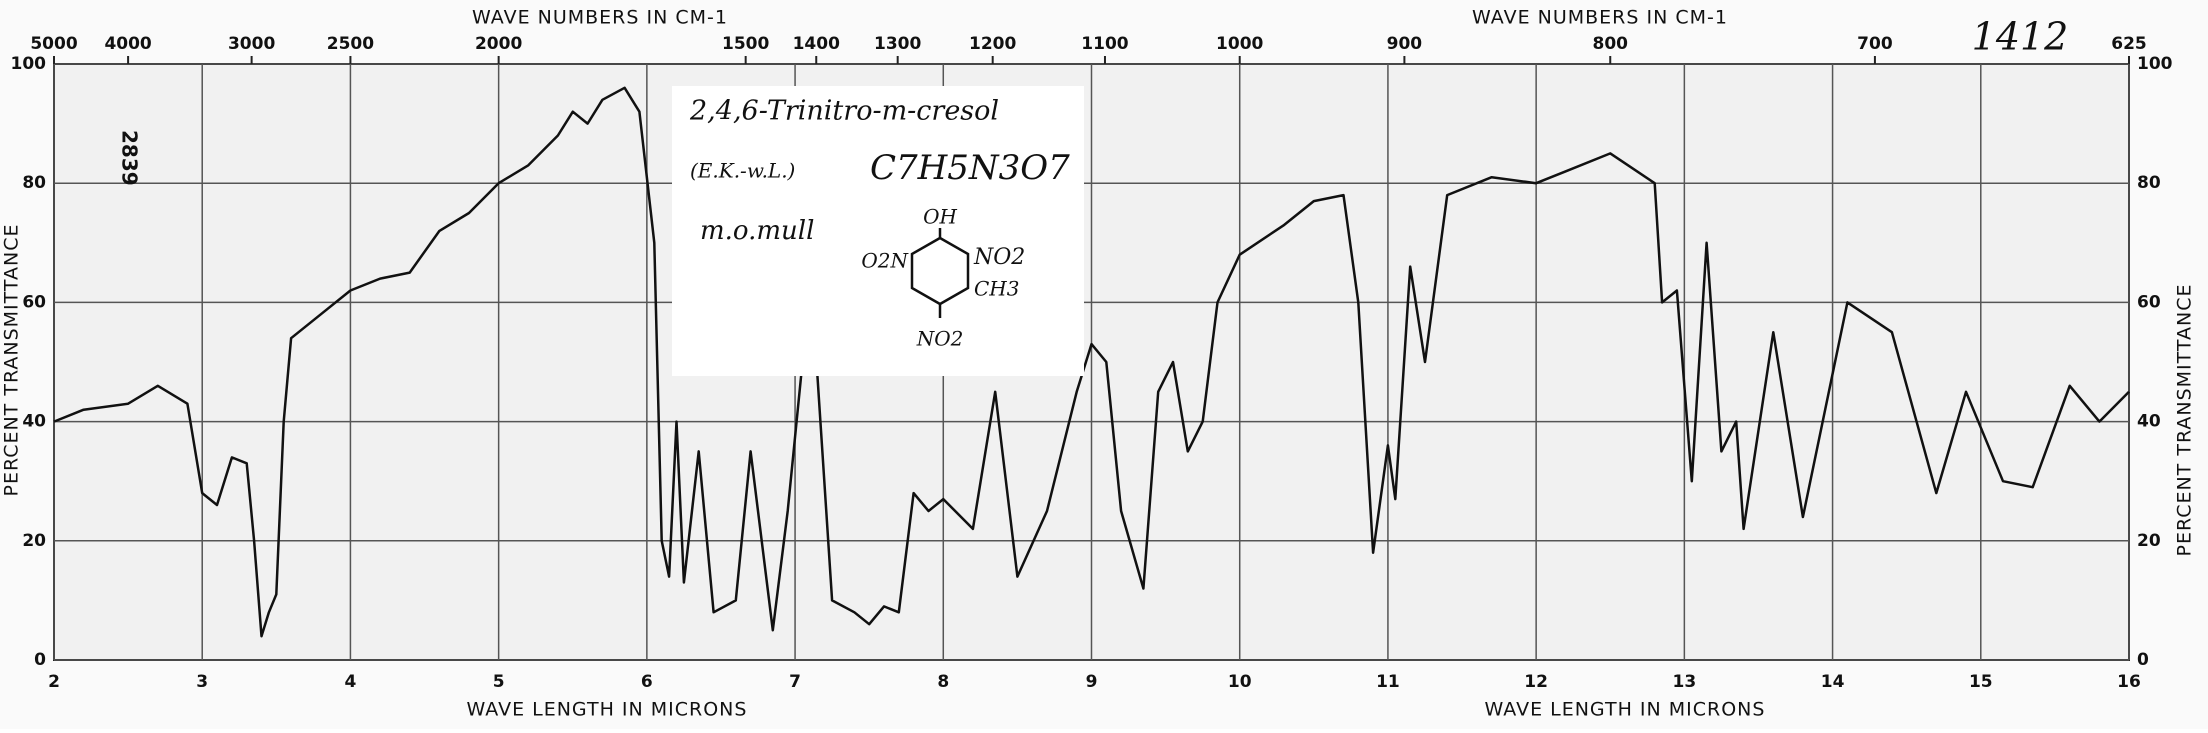  I want to click on x2-tick-label: 1500, so click(745, 44).